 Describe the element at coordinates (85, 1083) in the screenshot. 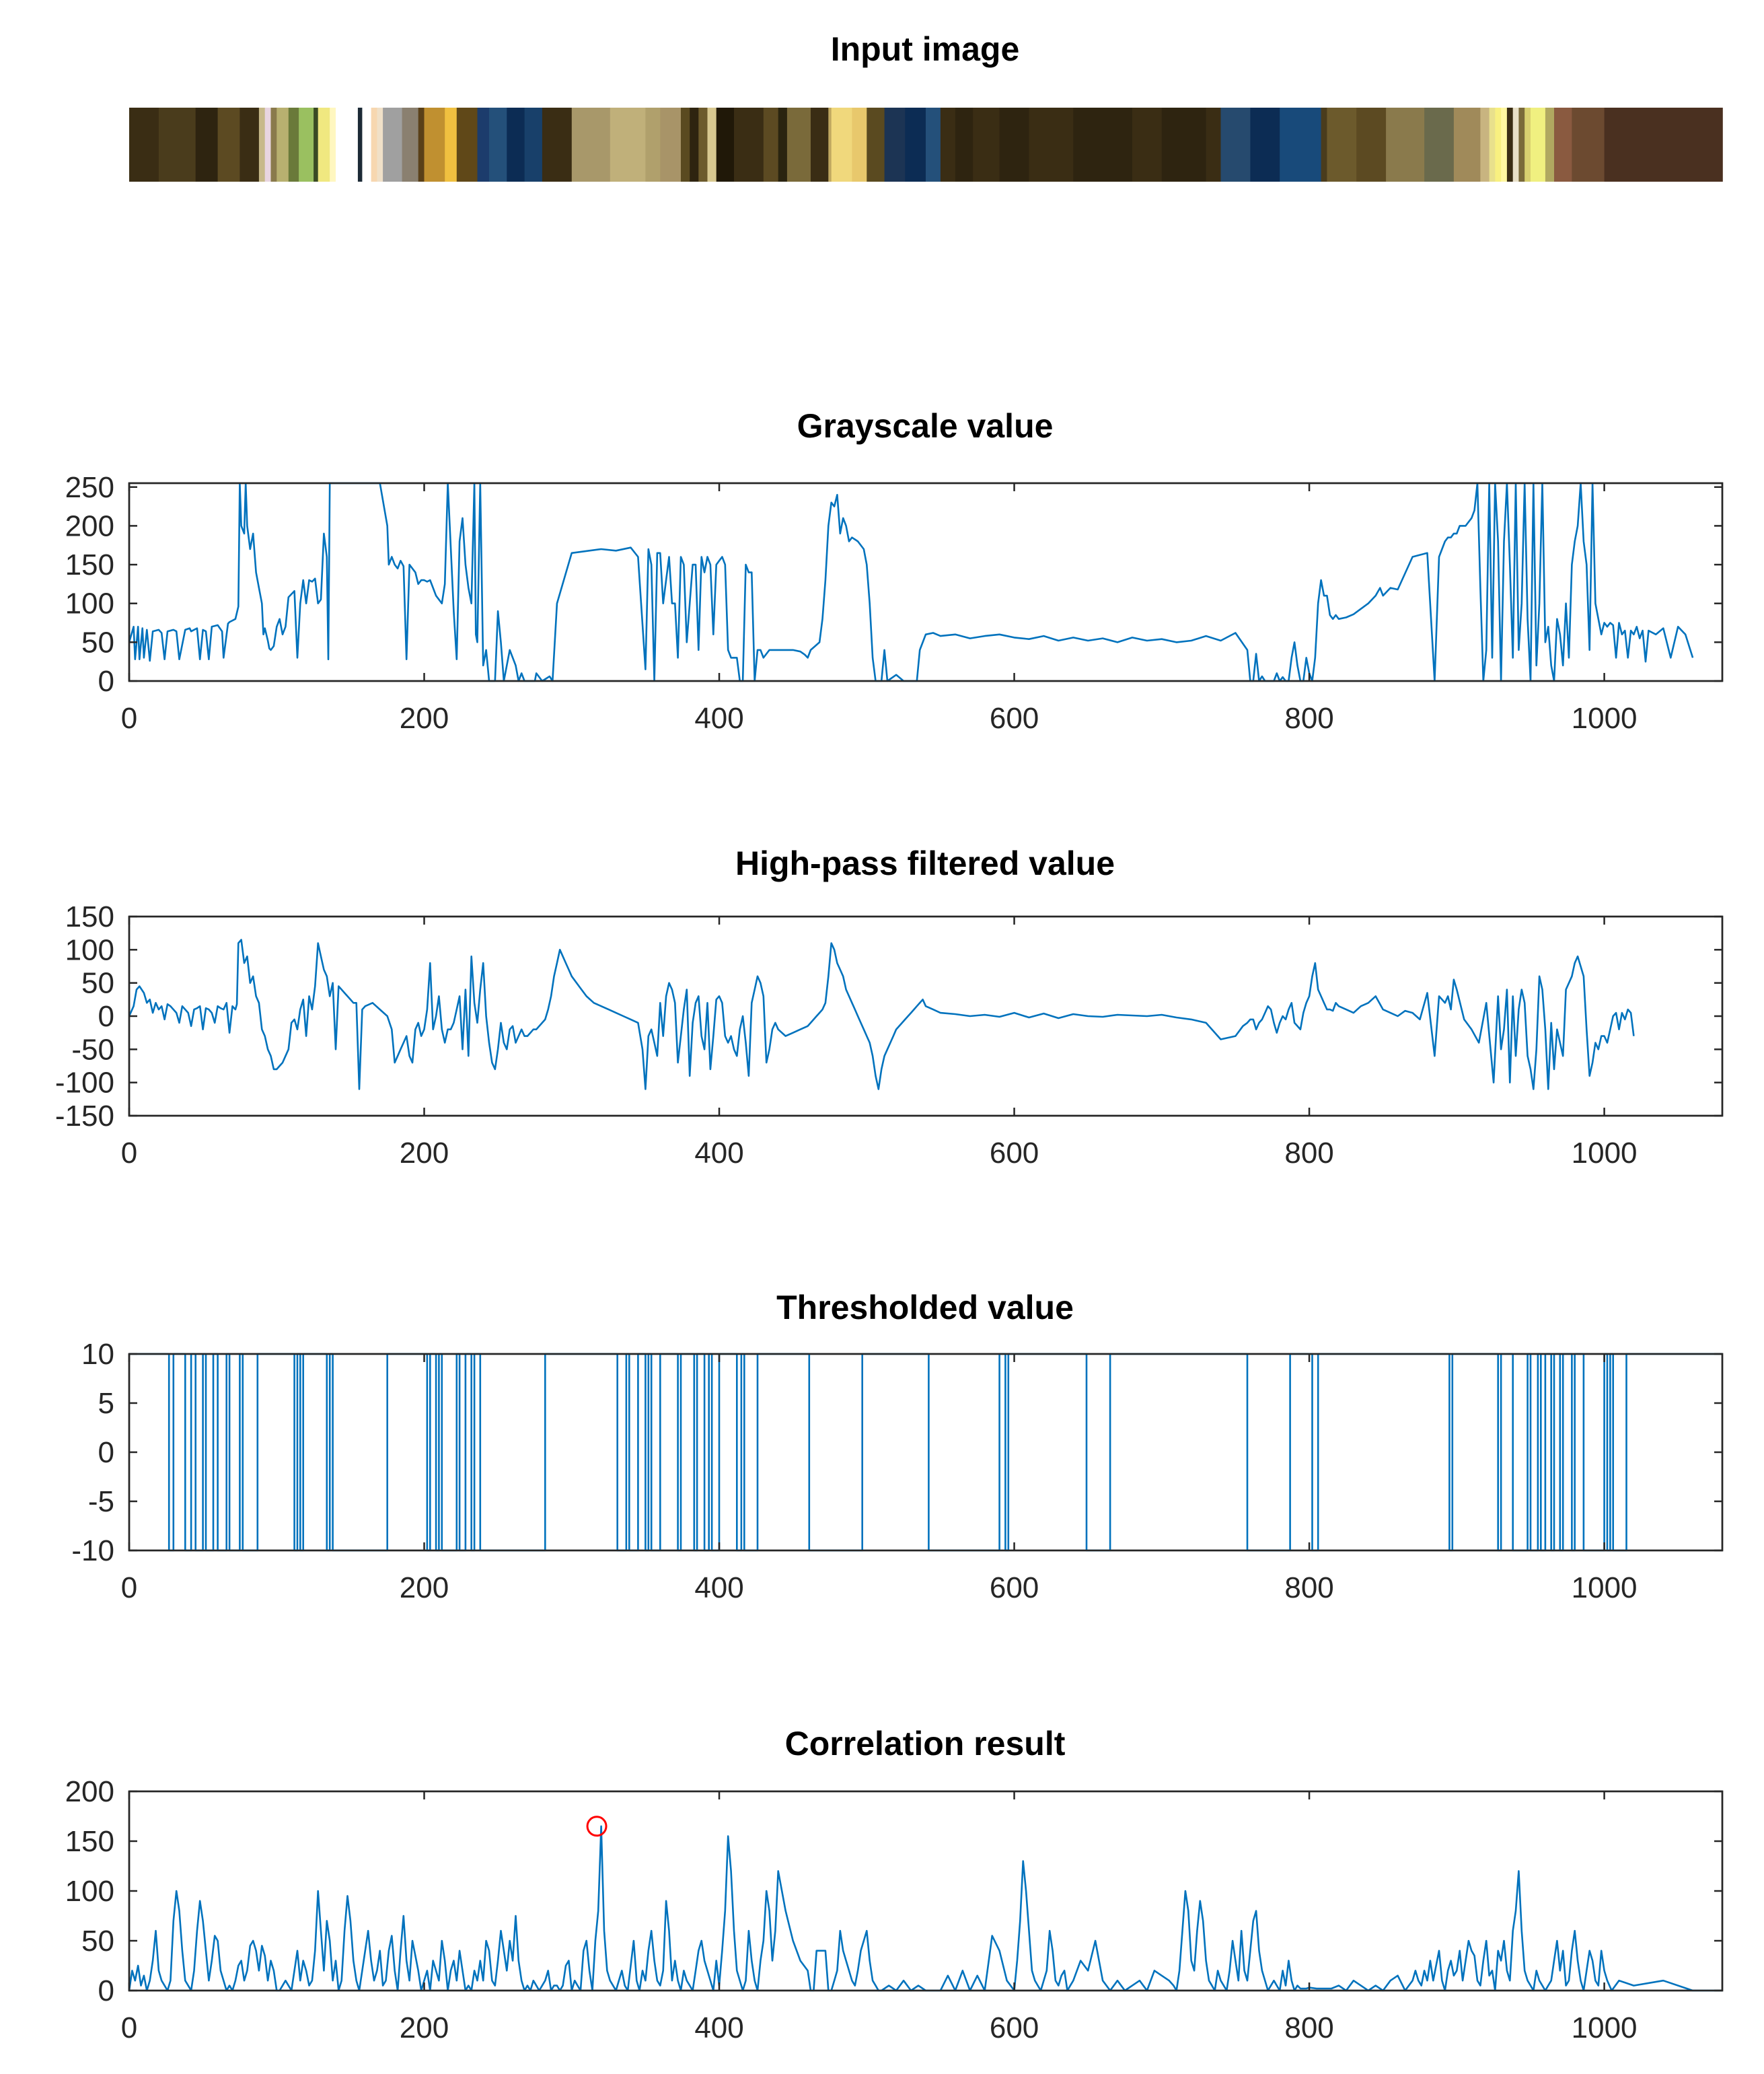

I see `highpass-ytick-label: -100` at that location.